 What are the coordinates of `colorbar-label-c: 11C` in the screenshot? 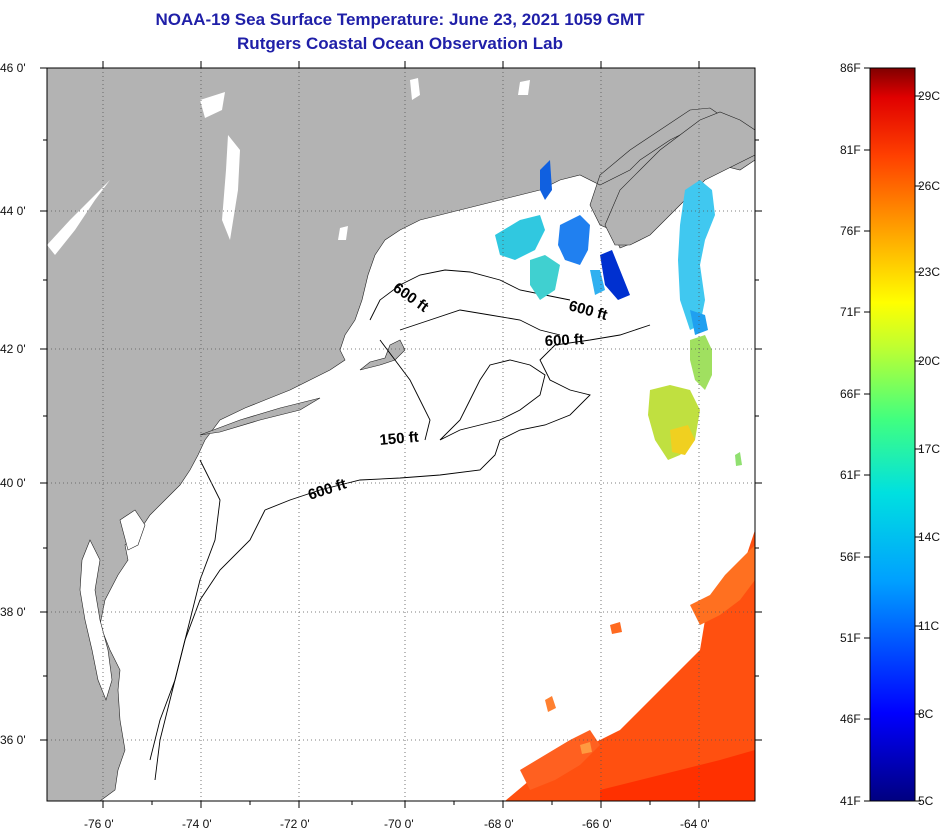 It's located at (929, 626).